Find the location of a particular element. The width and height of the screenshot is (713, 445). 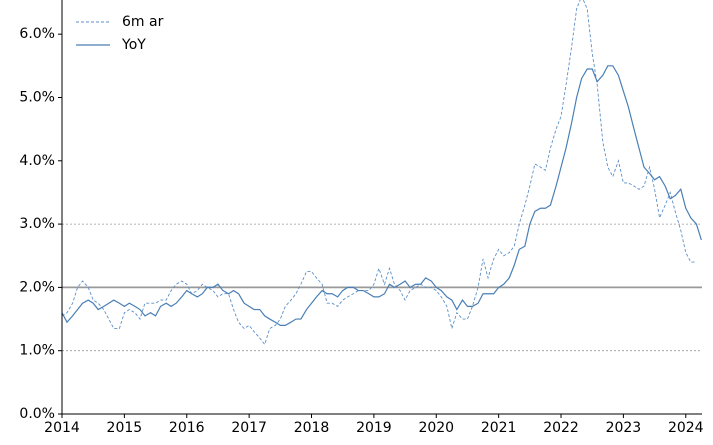

y-tick-label: 3.0% is located at coordinates (37, 224).